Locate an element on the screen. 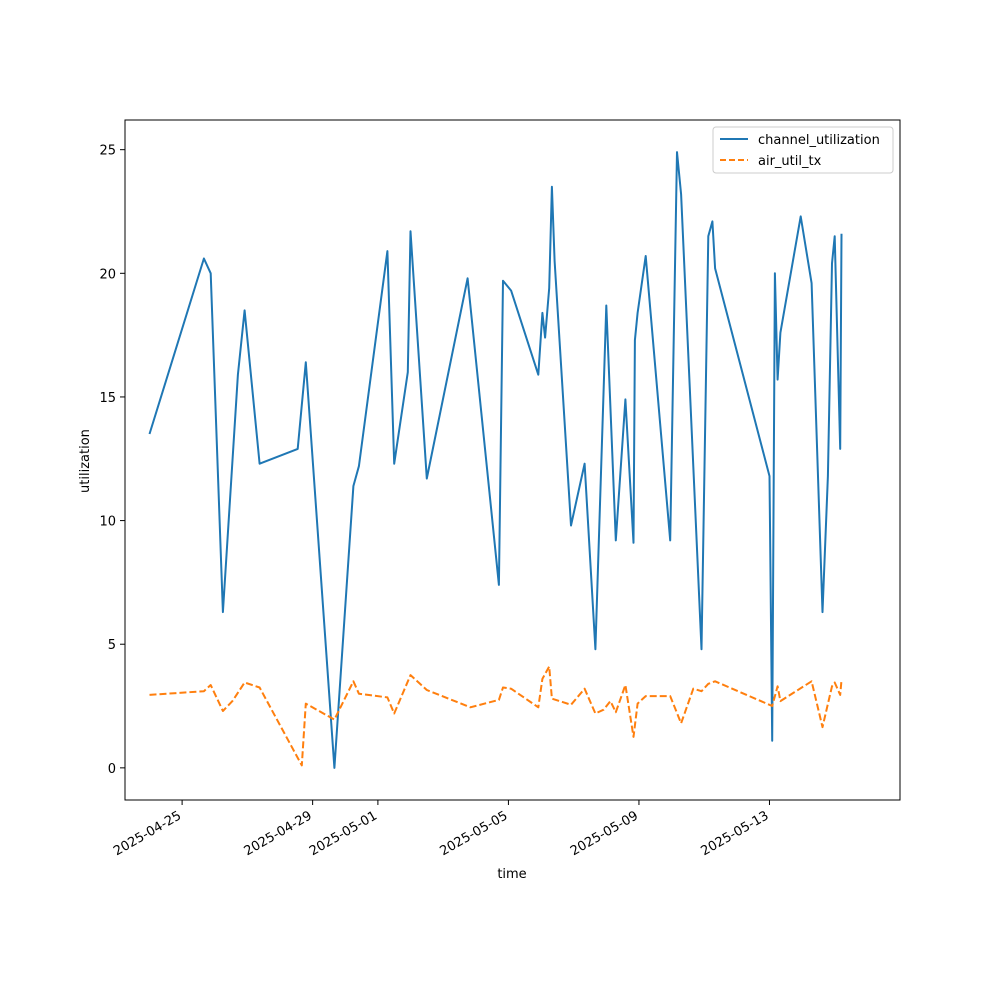  legend-label-air-util-tx: air_util_tx is located at coordinates (790, 161).